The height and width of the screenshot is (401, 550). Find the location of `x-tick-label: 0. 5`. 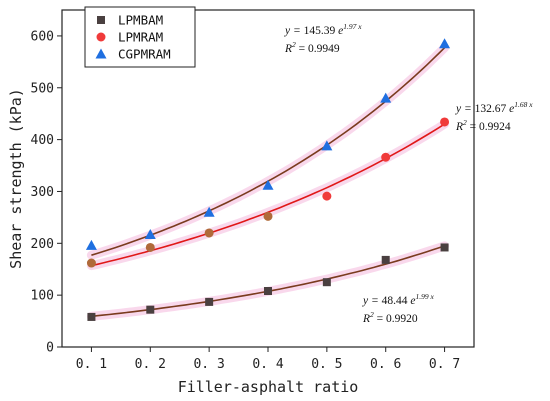

x-tick-label: 0. 5 is located at coordinates (326, 364).